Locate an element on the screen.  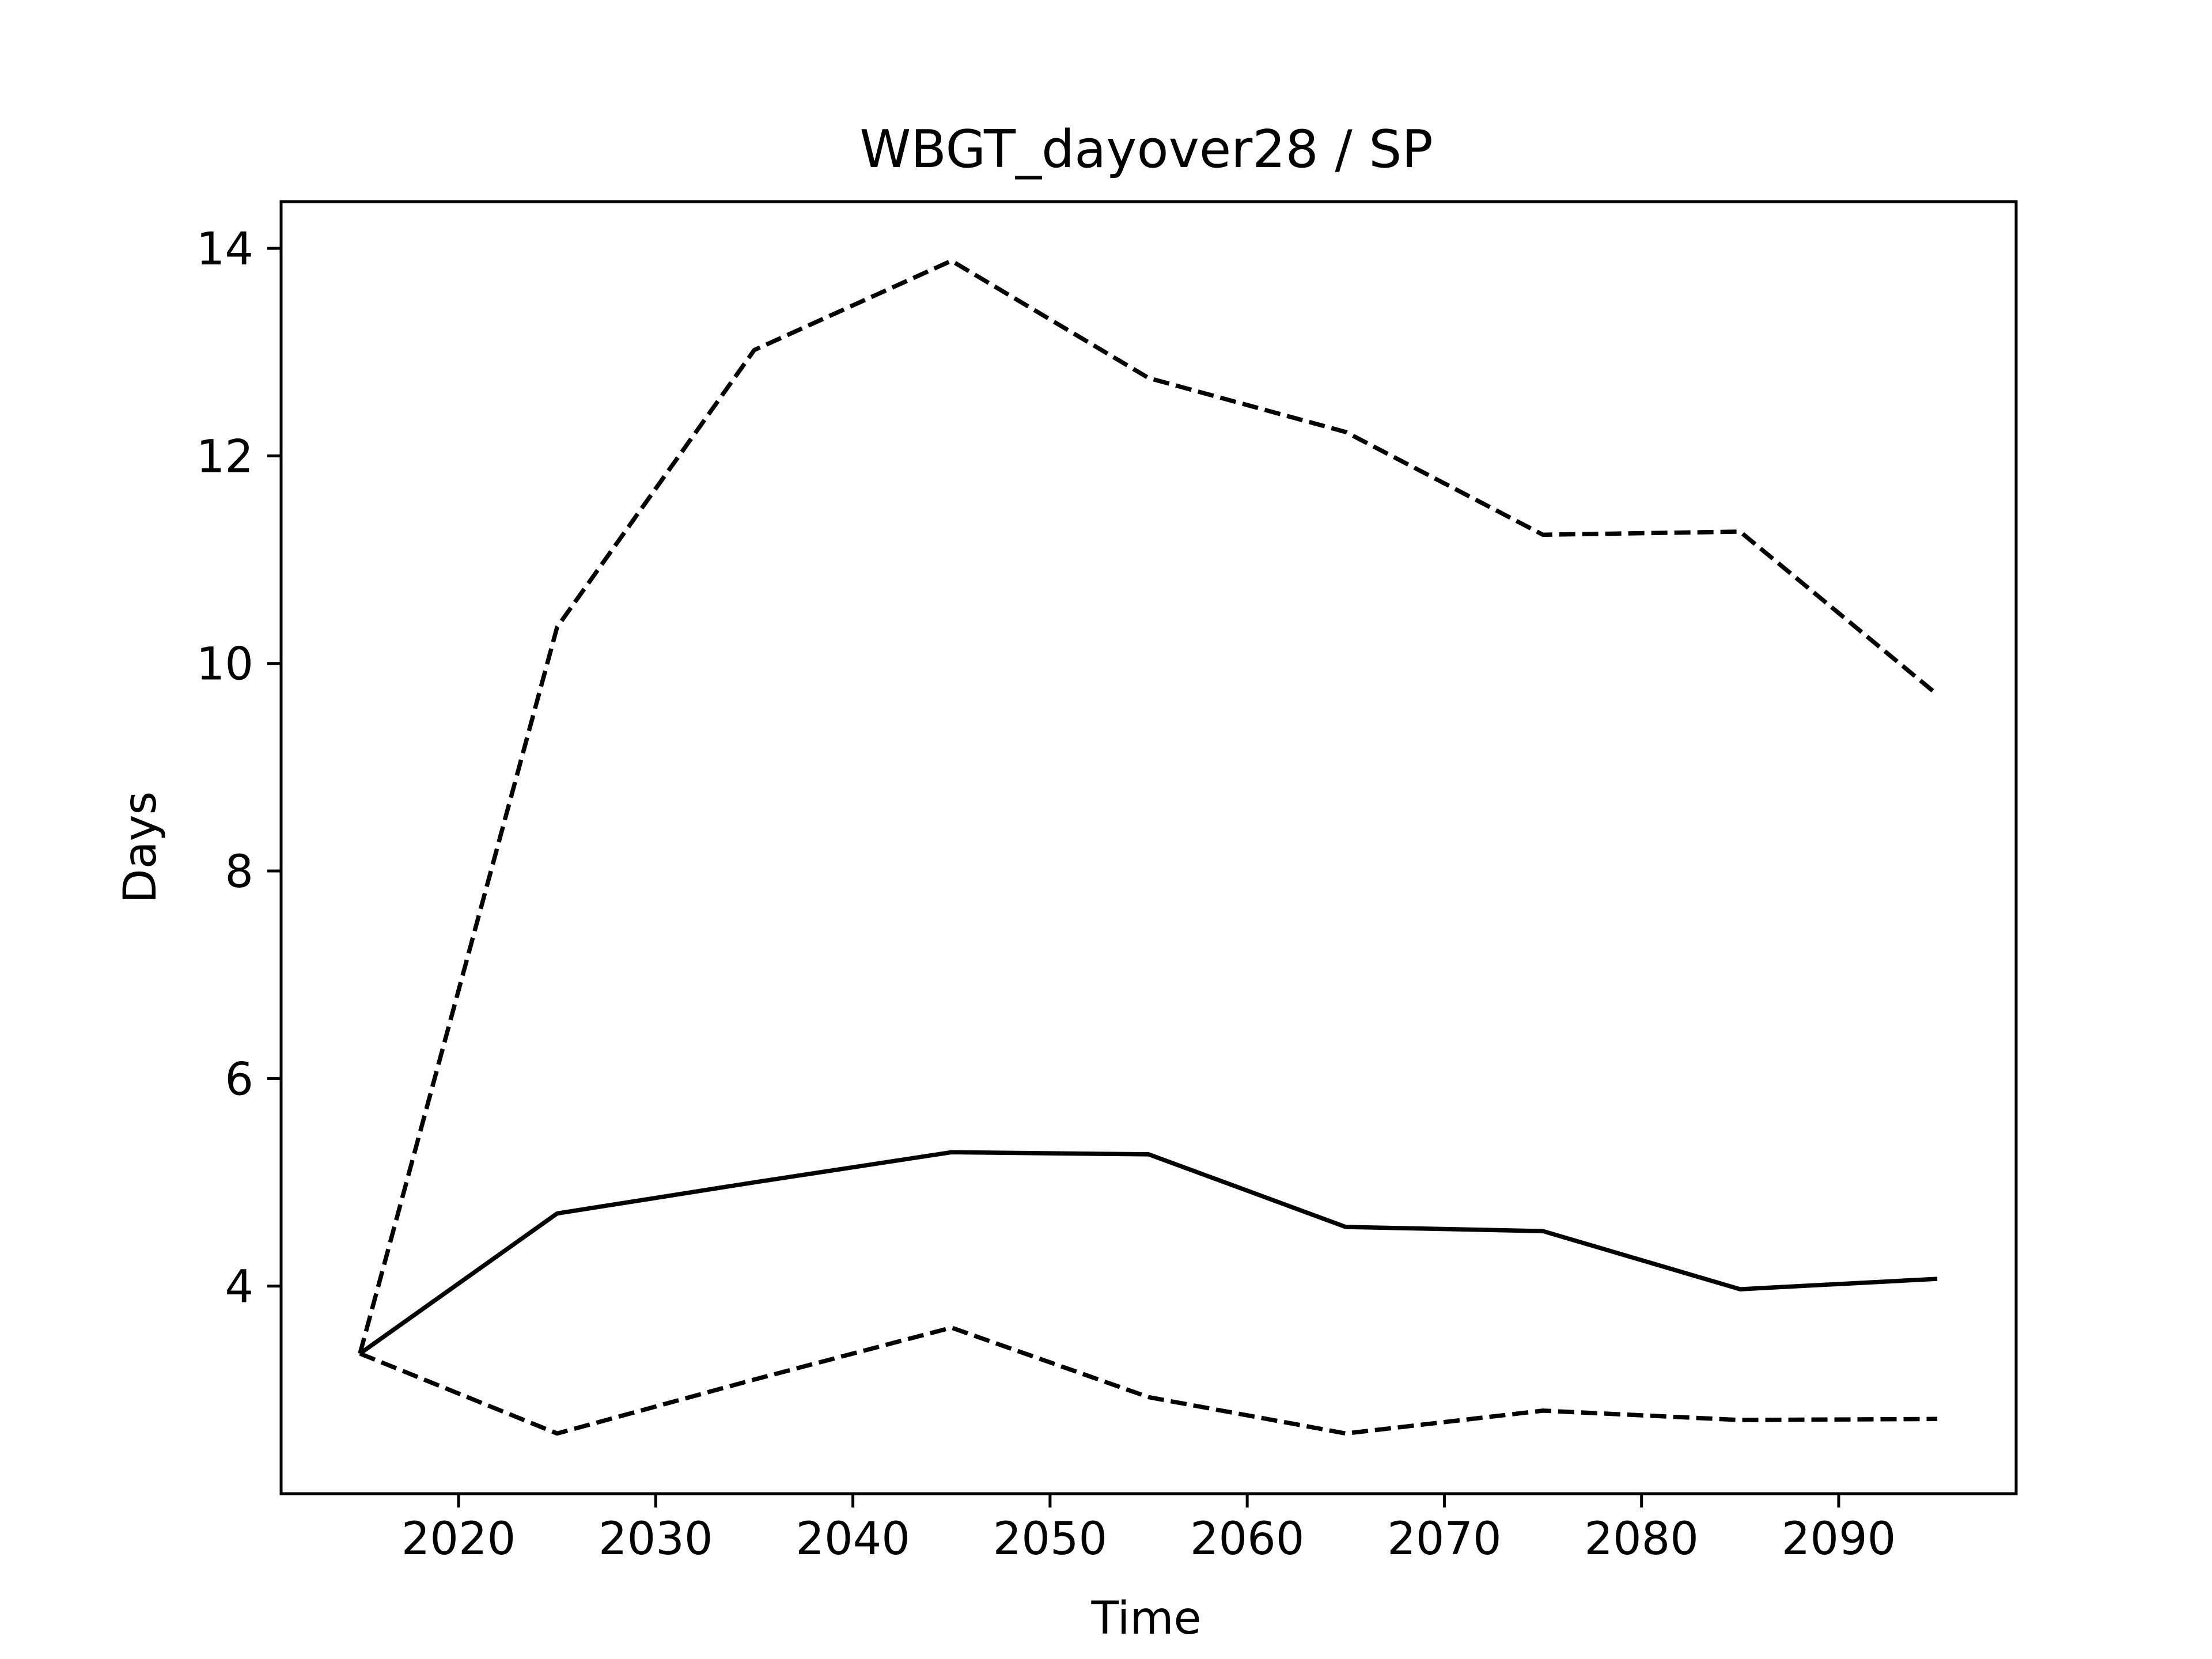
series-line-mean is located at coordinates (1148, 1252).